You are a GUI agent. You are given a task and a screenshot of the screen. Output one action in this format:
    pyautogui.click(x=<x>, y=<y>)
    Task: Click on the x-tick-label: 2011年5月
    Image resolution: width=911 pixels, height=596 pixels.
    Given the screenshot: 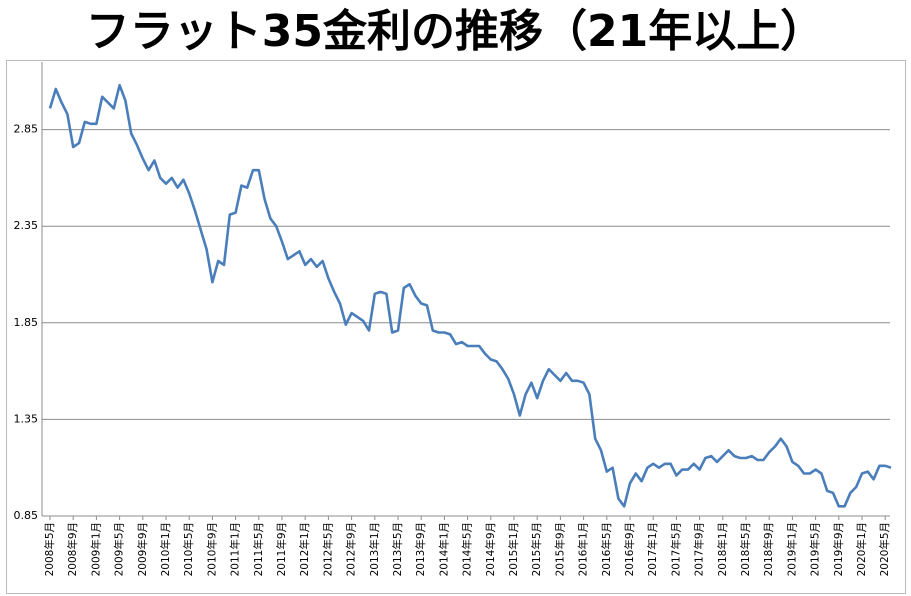 What is the action you would take?
    pyautogui.click(x=258, y=549)
    